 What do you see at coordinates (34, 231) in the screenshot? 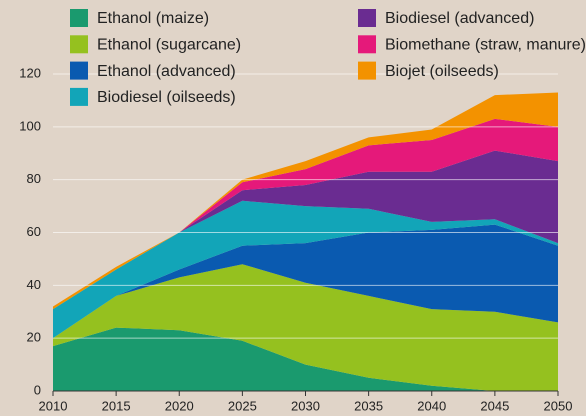
I see `y-tick-label: 60` at bounding box center [34, 231].